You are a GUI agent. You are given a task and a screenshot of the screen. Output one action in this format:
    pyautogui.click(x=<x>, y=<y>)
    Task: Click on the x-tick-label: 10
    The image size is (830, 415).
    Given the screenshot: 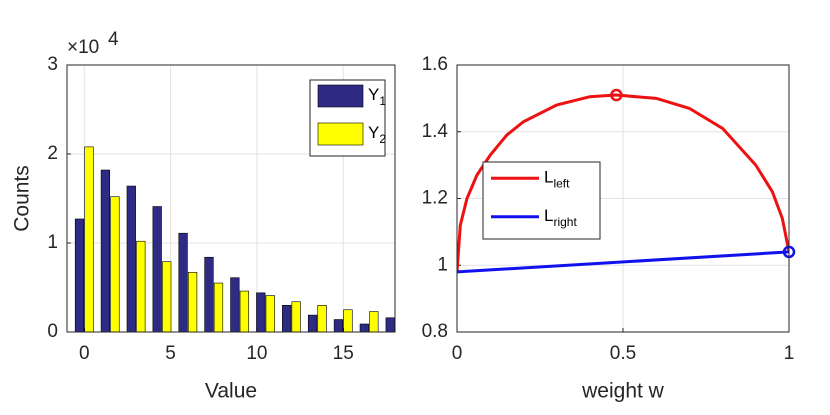 What is the action you would take?
    pyautogui.click(x=256, y=353)
    